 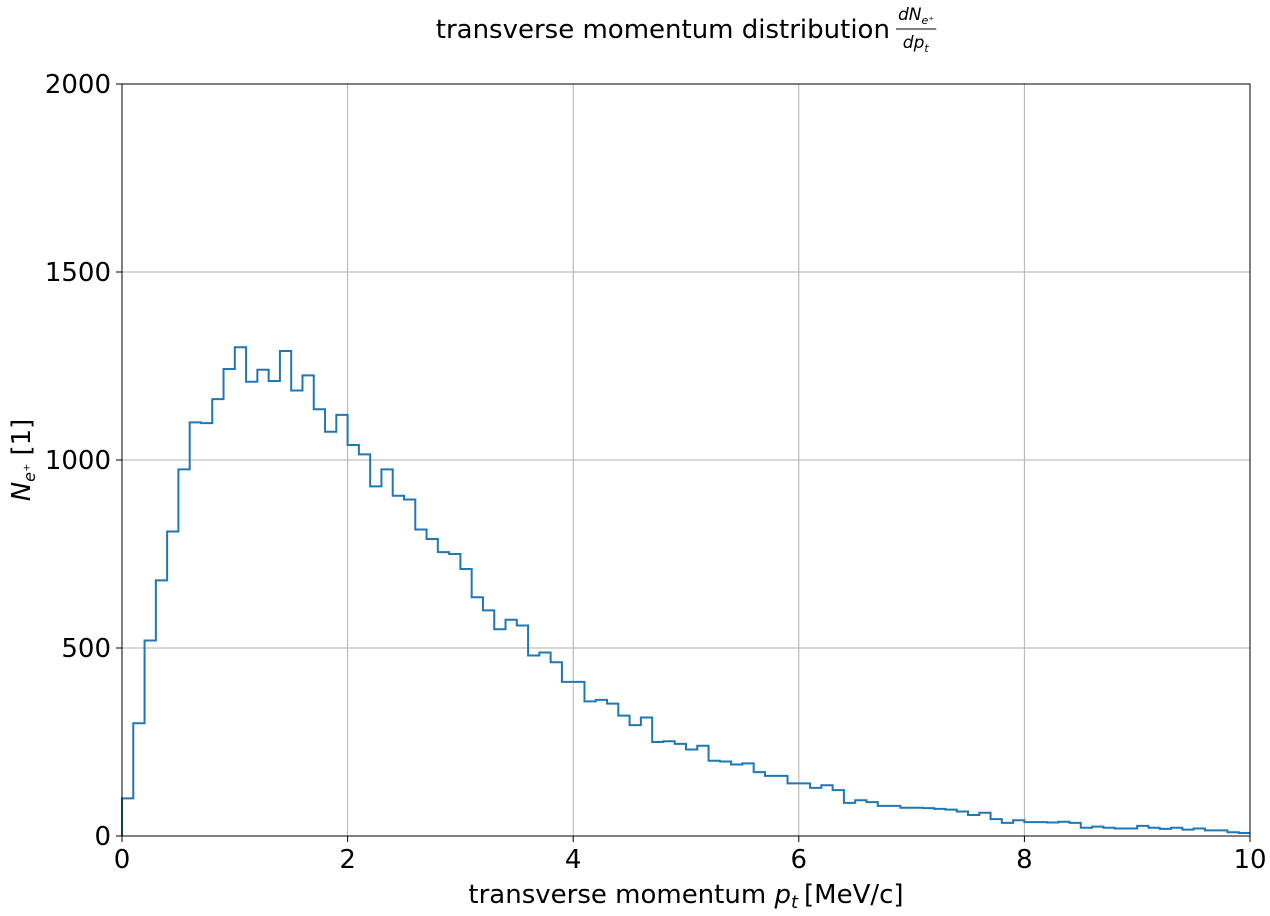 I want to click on y-axis-ticks: 0 500 1000 1500 2000, so click(x=83, y=461).